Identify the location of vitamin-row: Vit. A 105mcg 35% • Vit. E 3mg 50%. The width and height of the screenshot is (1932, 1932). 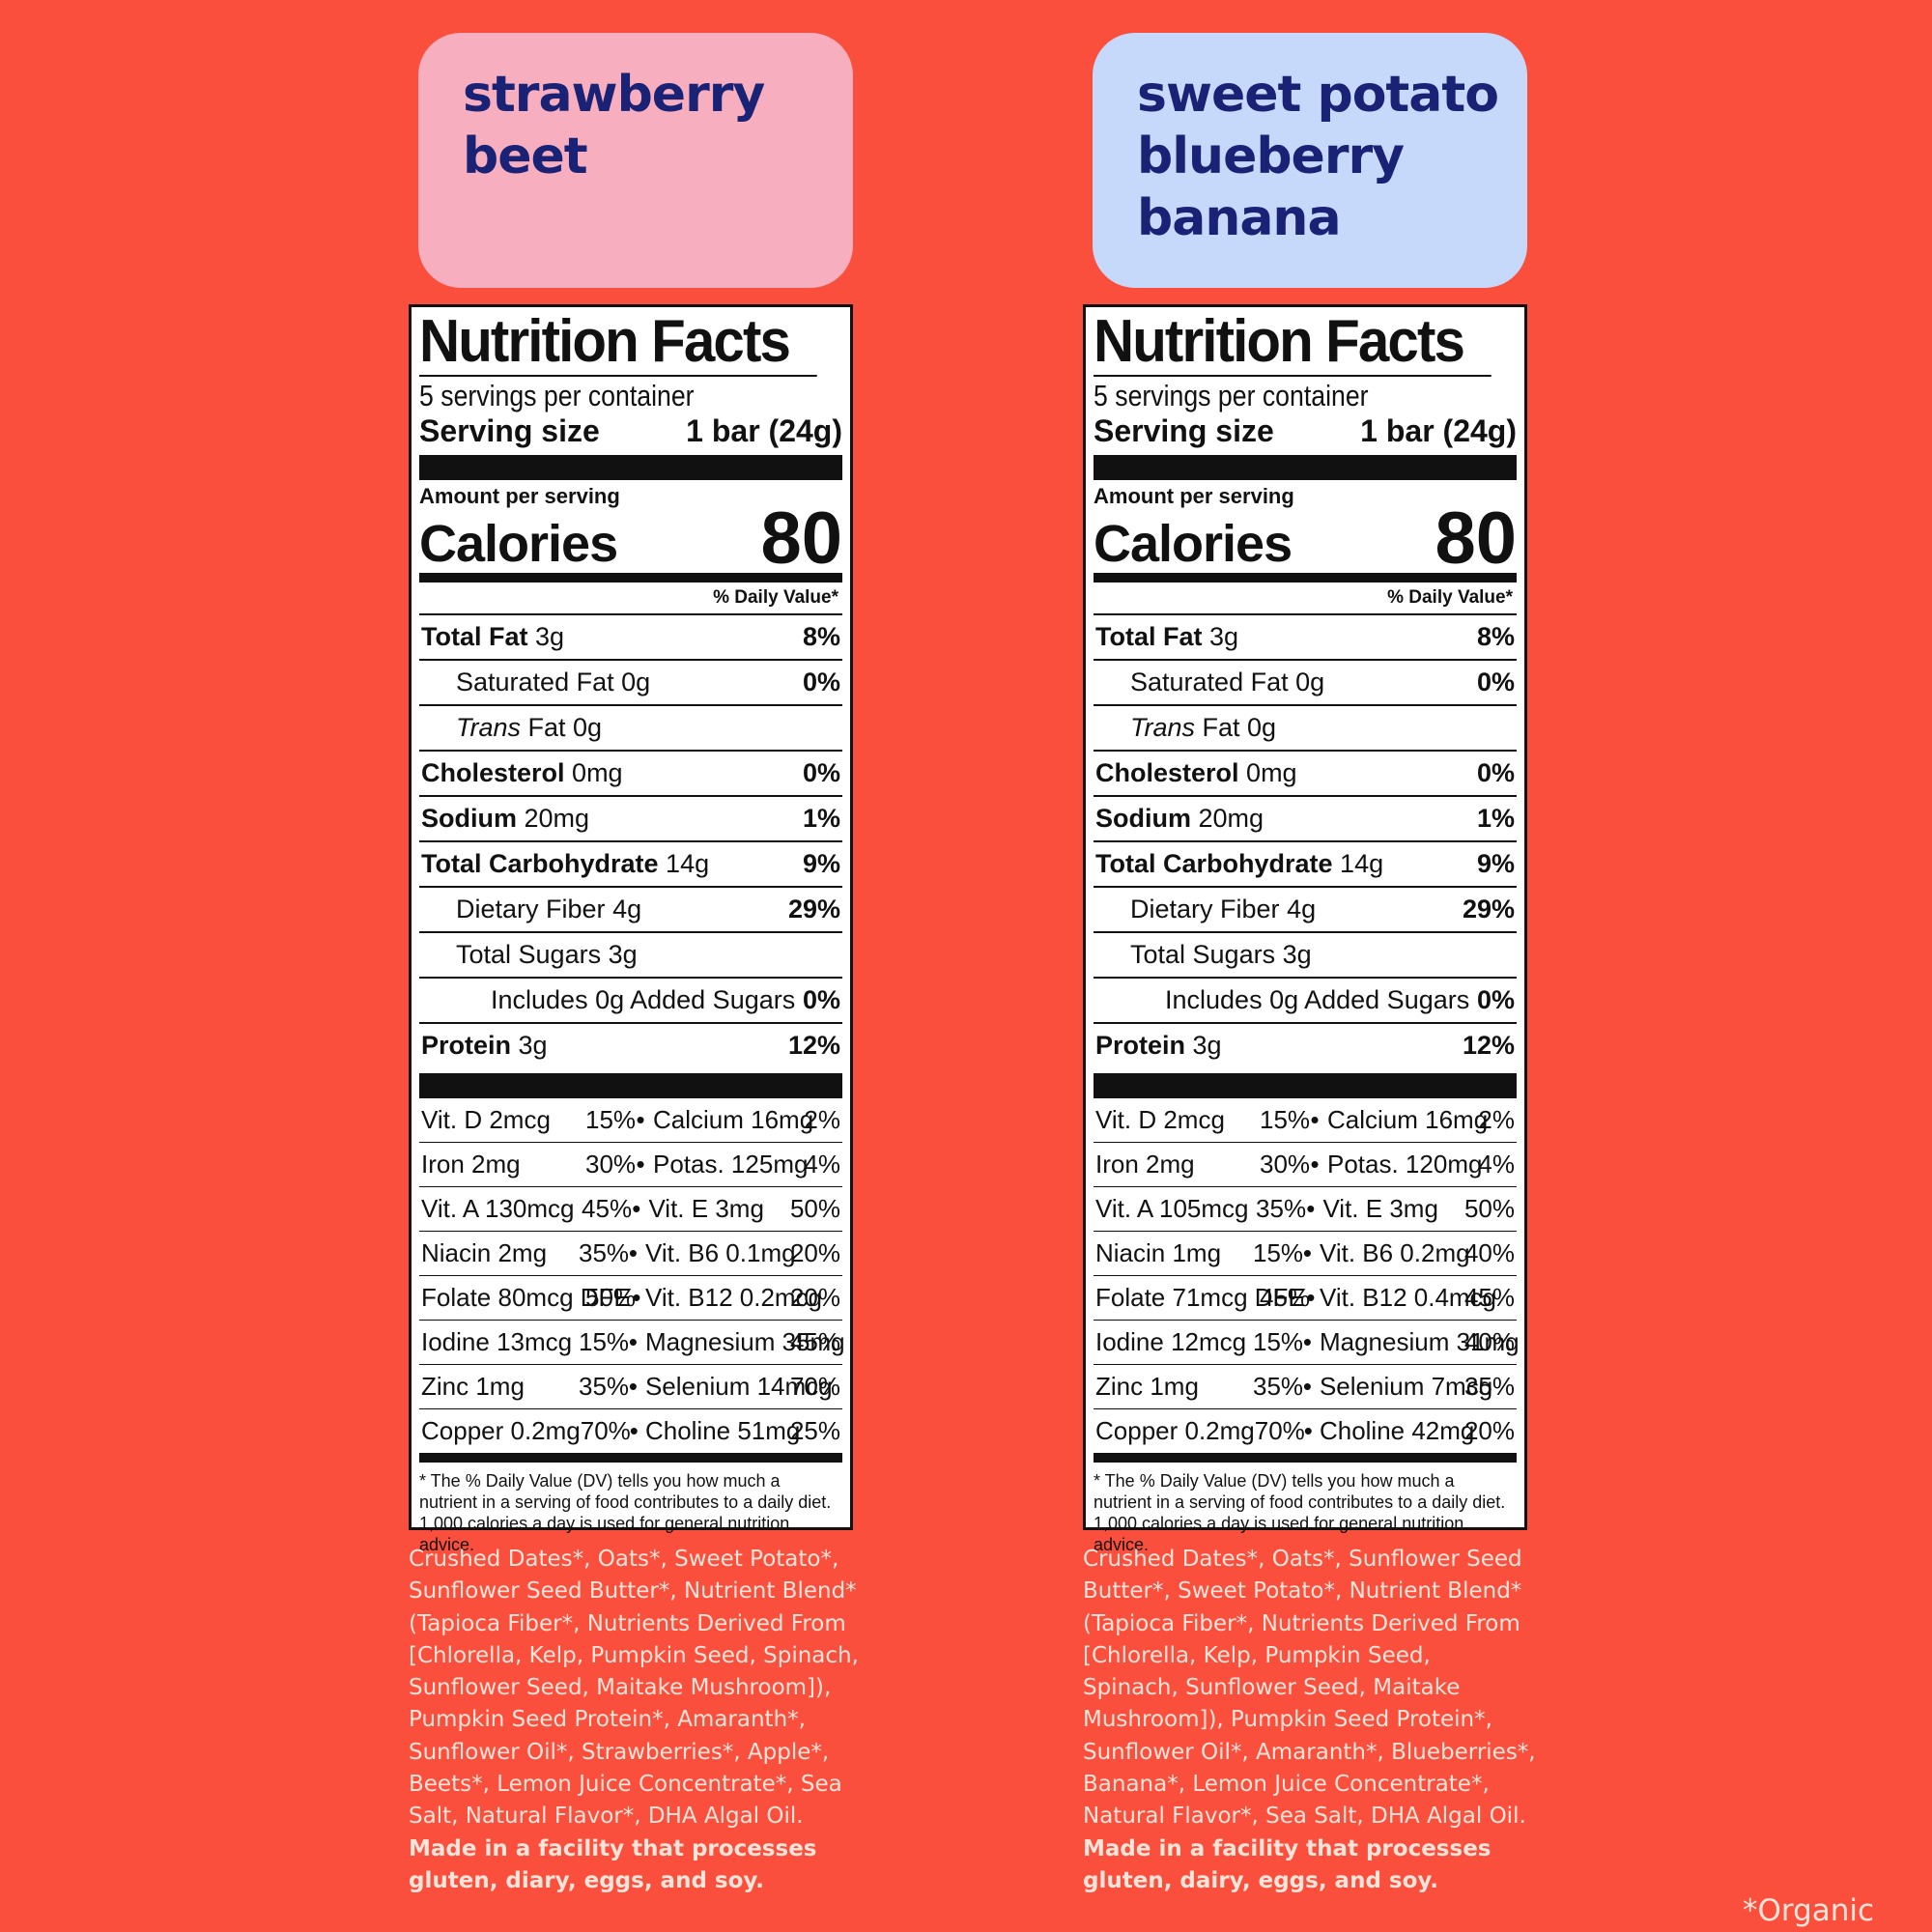
(1305, 1209).